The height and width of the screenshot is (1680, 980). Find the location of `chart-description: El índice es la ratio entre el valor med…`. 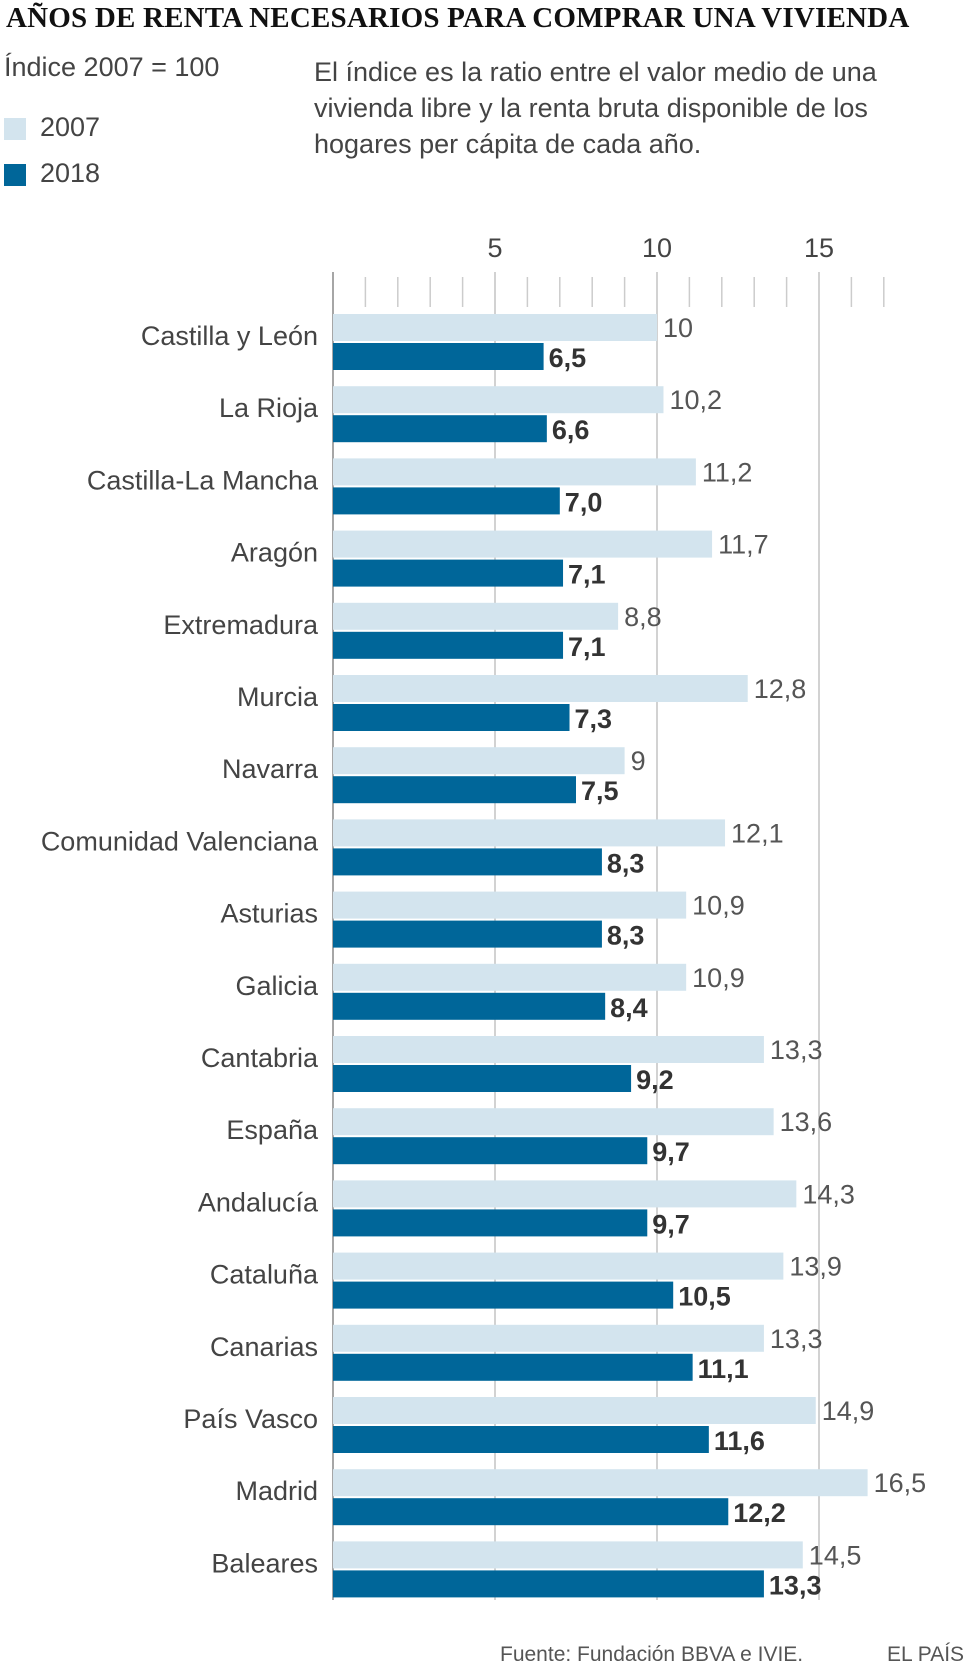

chart-description: El índice es la ratio entre el valor med… is located at coordinates (595, 108).